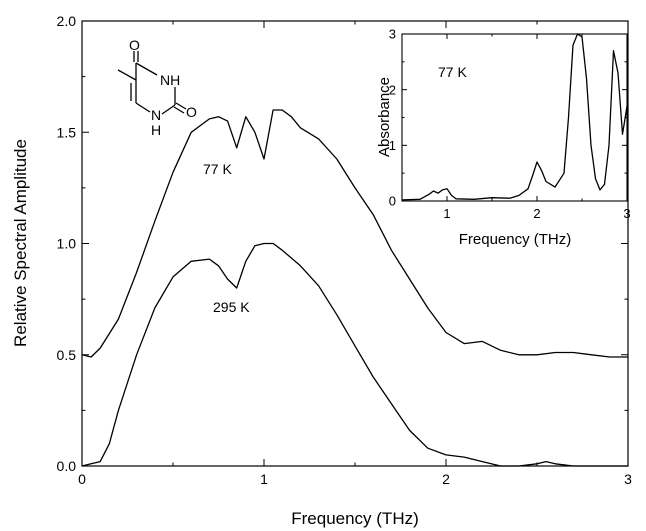  Describe the element at coordinates (143, 107) in the screenshot. I see `bond-c6-n1` at that location.